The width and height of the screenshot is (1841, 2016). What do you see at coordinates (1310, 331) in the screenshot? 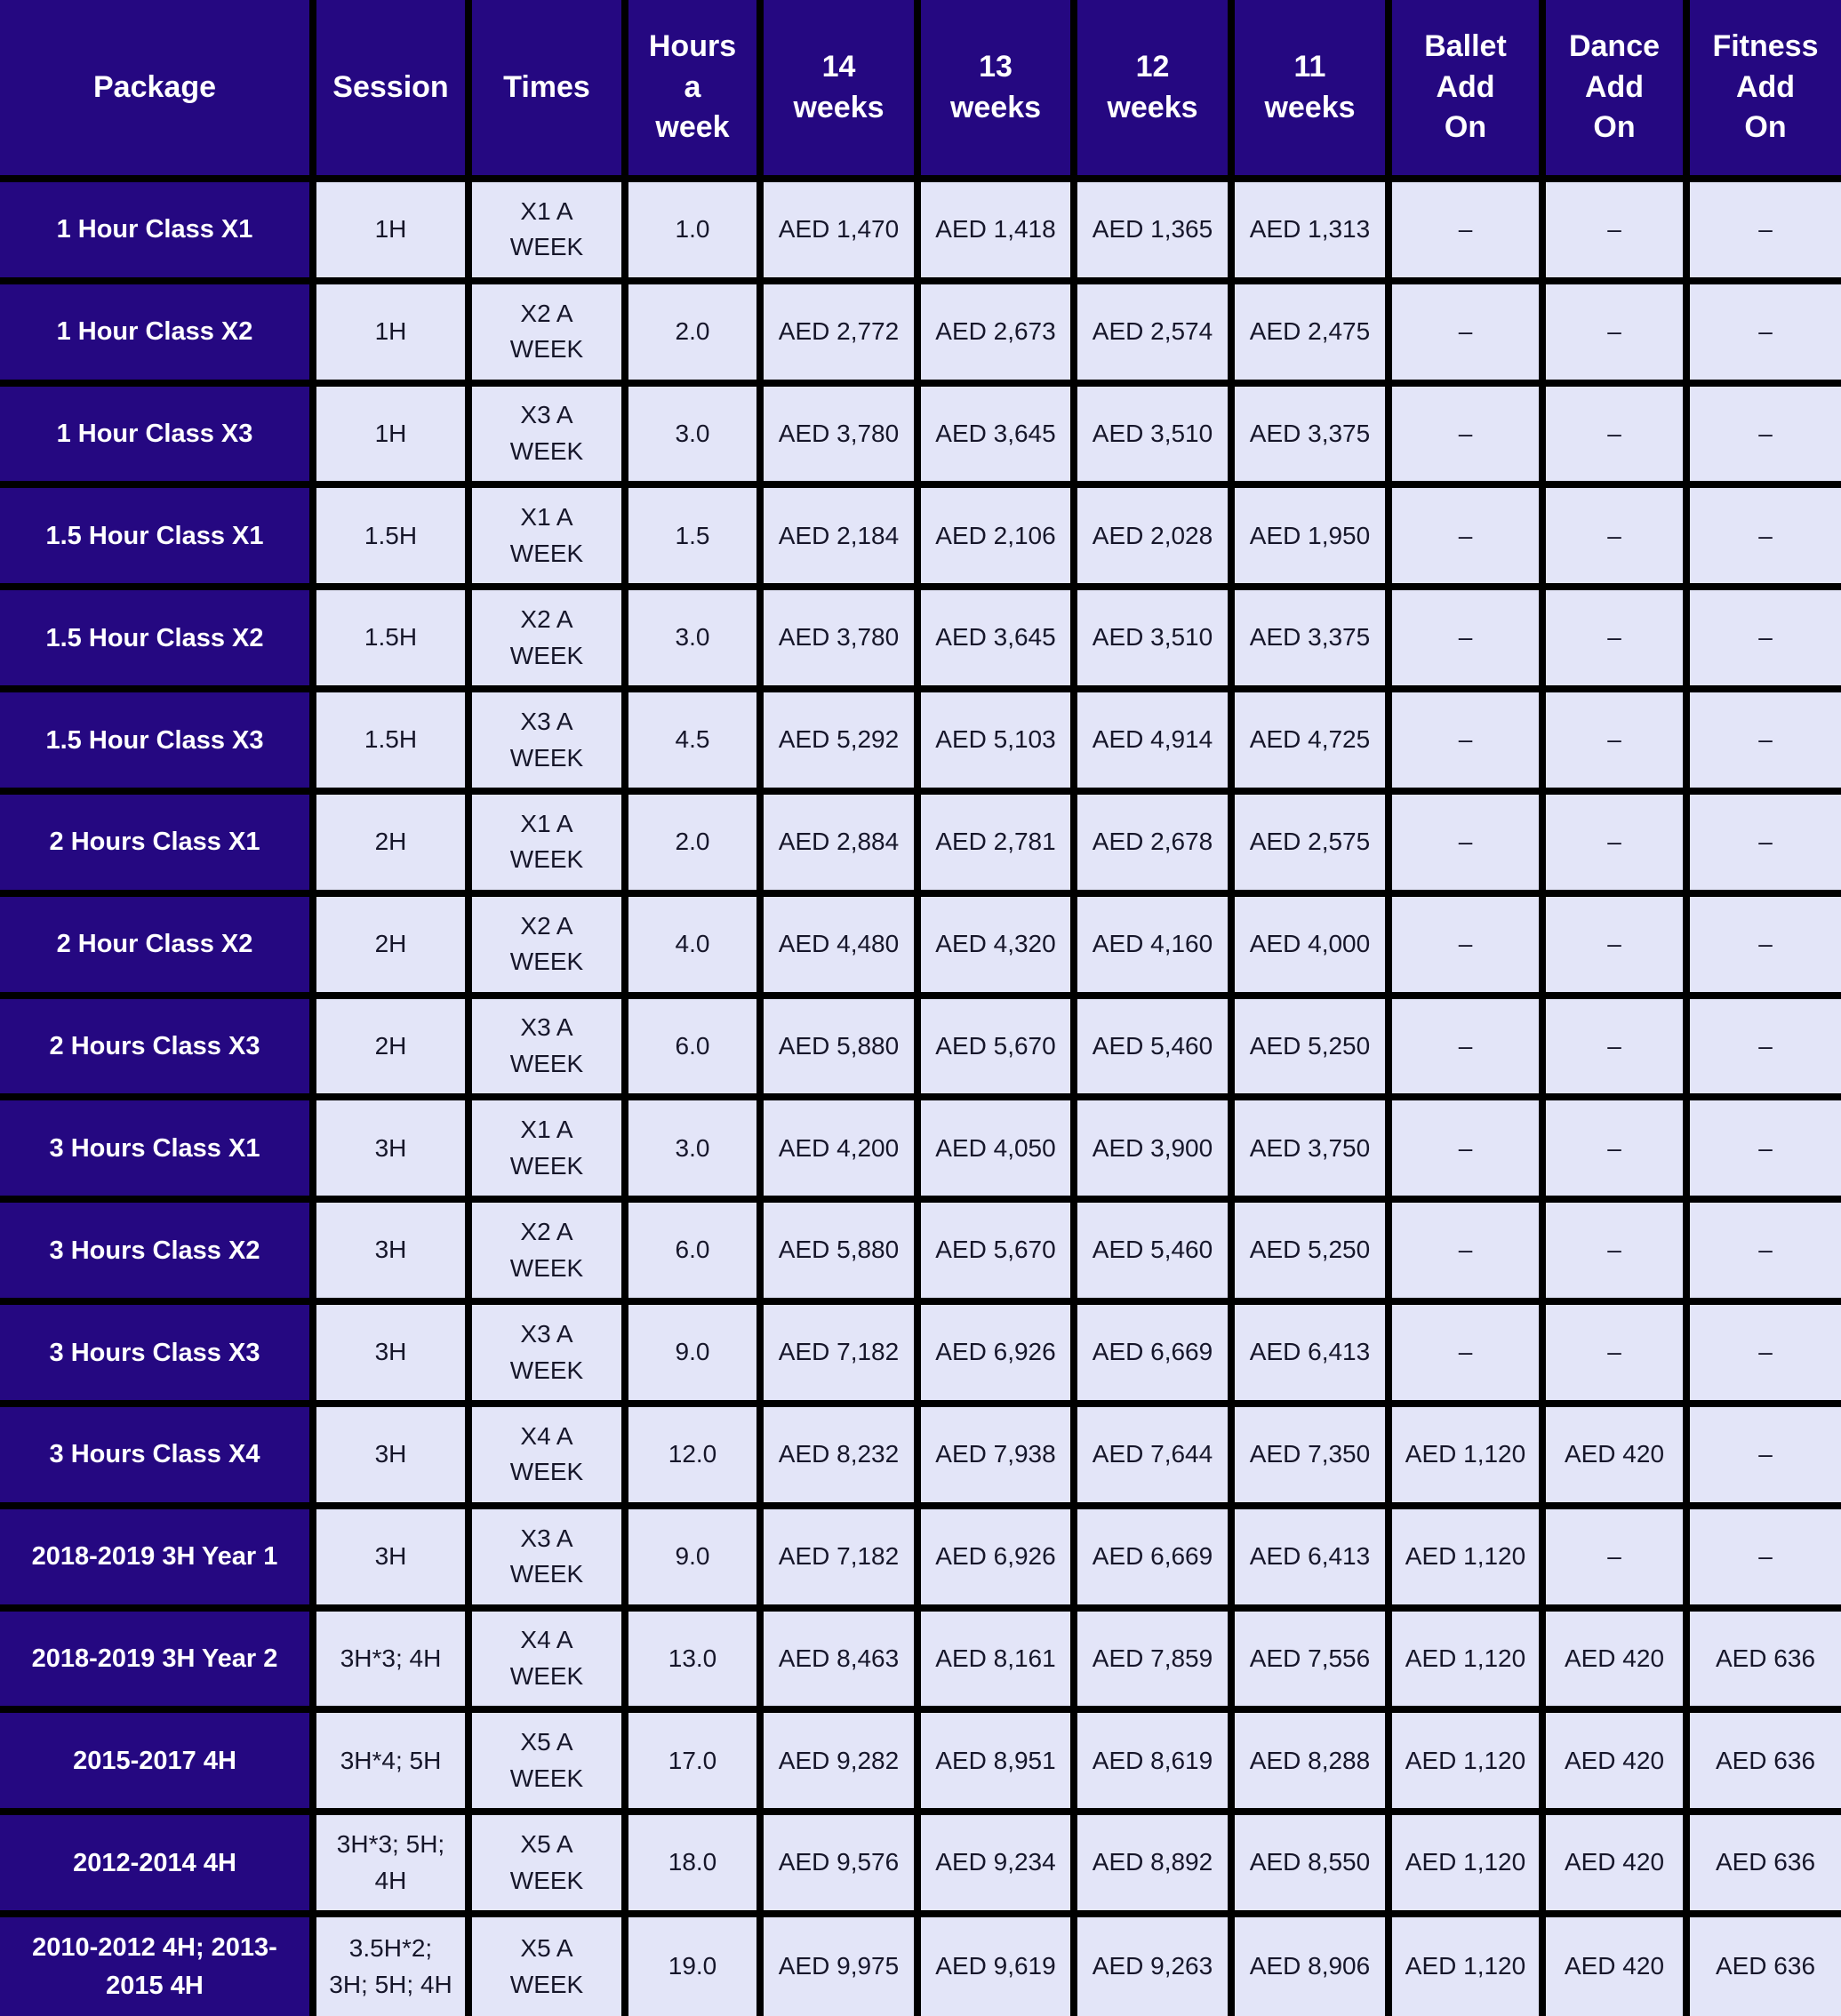
I see `cell-11-weeks: AED 2,475` at bounding box center [1310, 331].